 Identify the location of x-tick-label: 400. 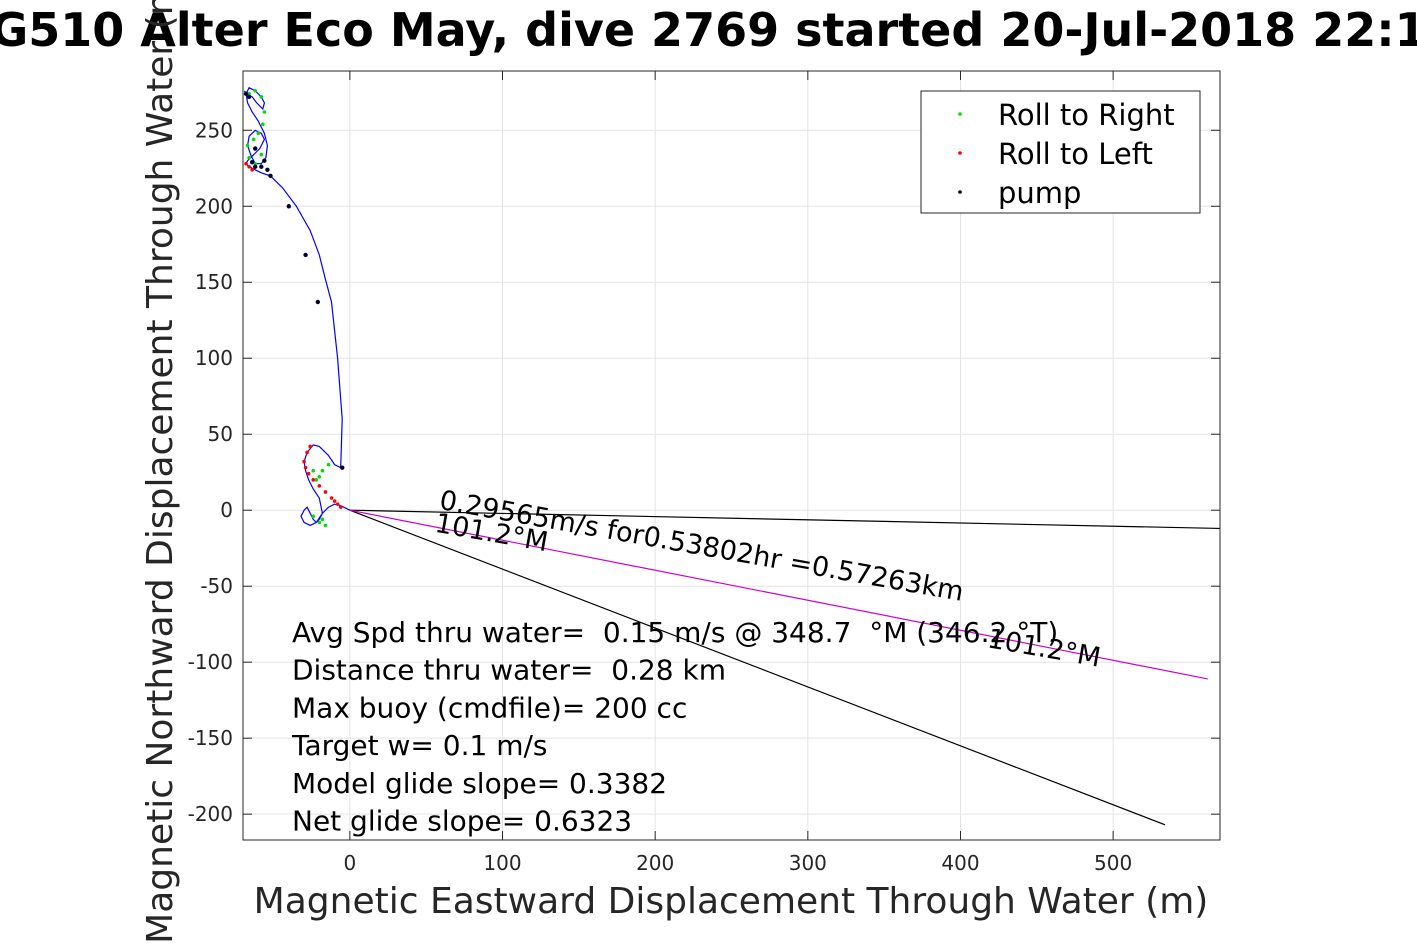
(960, 863).